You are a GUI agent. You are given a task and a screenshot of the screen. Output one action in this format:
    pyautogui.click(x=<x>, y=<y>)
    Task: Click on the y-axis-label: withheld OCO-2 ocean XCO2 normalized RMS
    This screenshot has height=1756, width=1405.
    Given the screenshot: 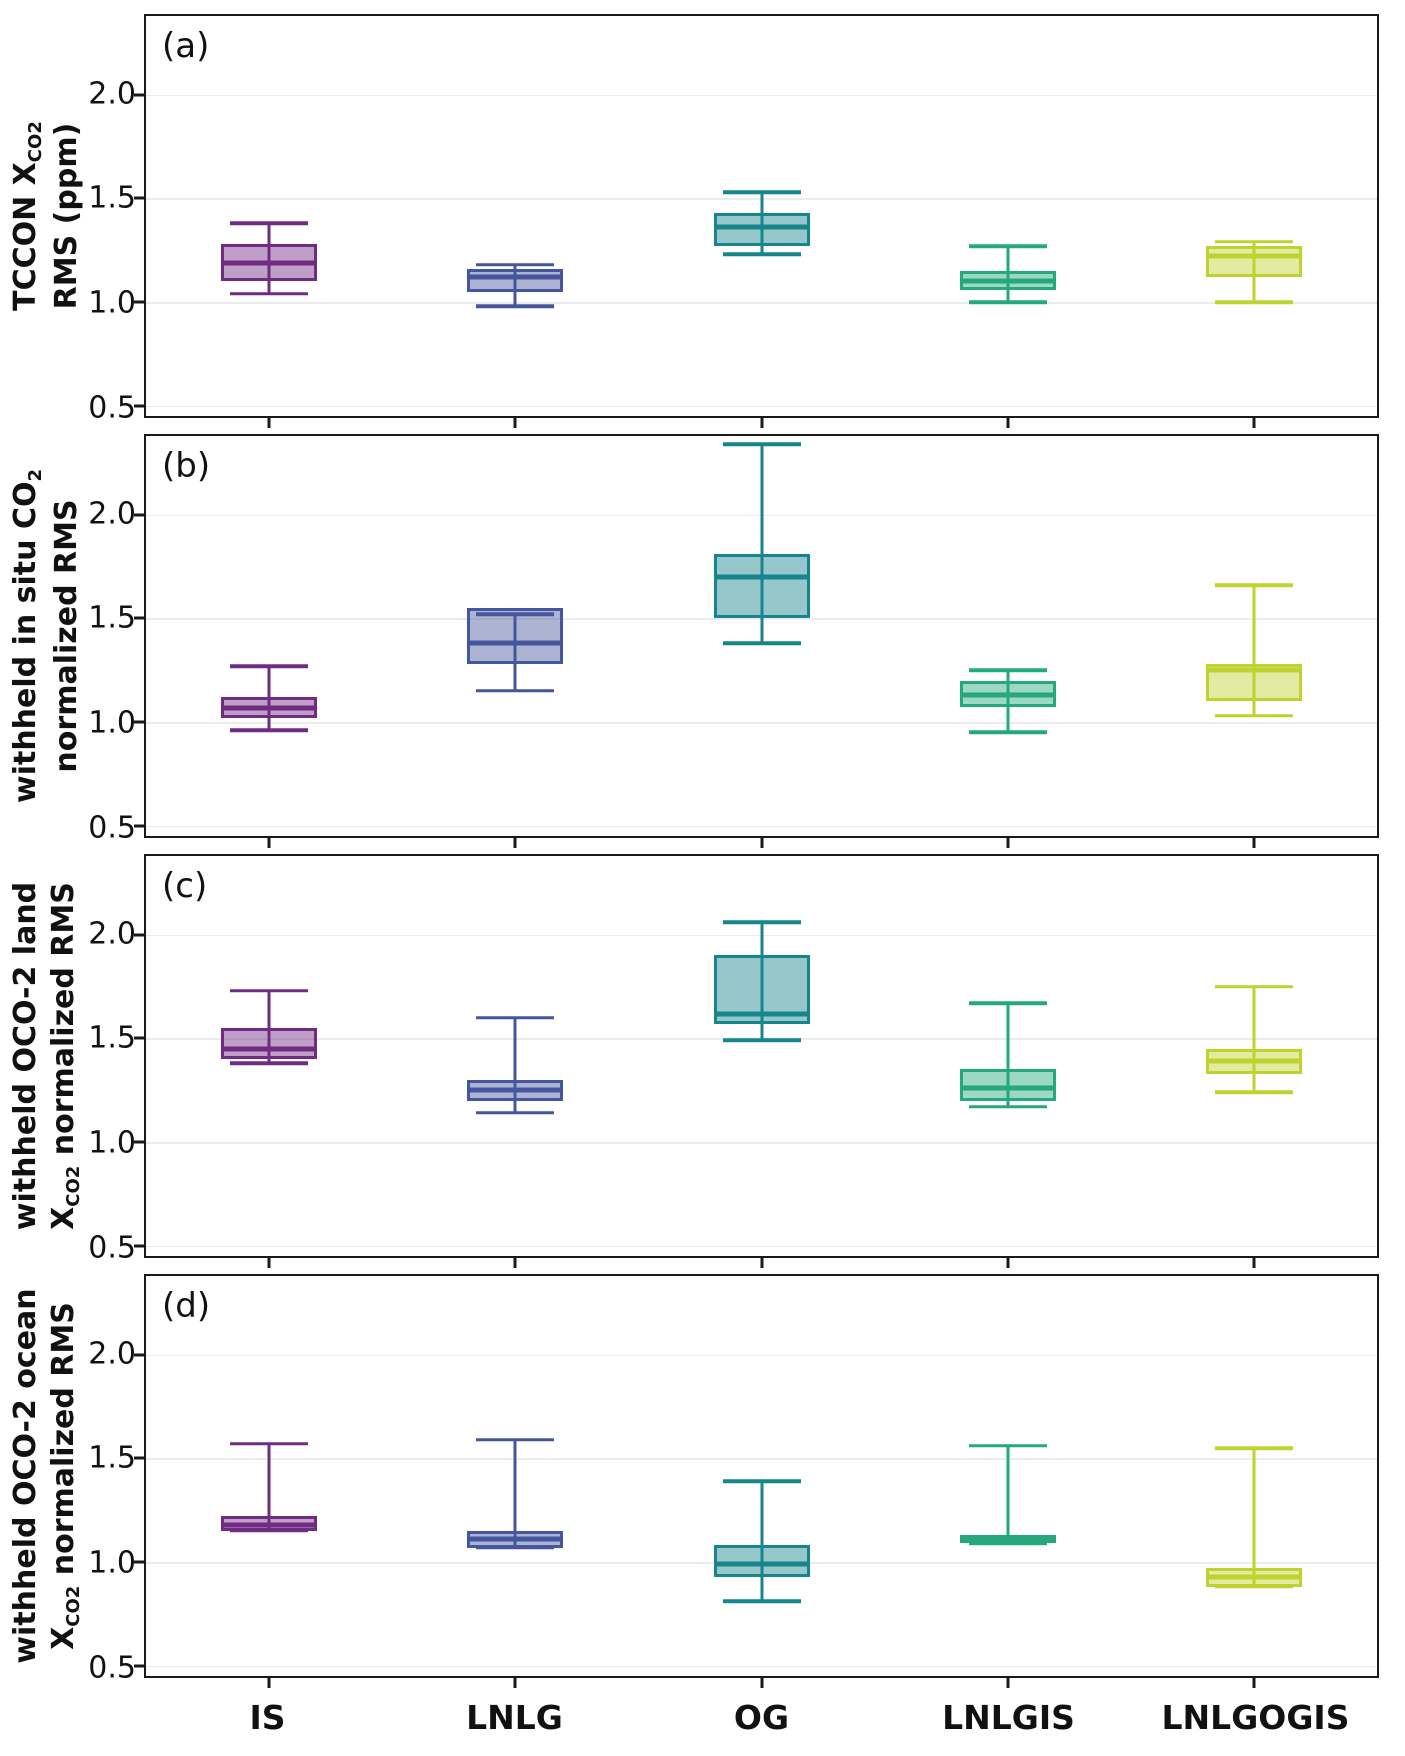 What is the action you would take?
    pyautogui.click(x=46, y=1476)
    